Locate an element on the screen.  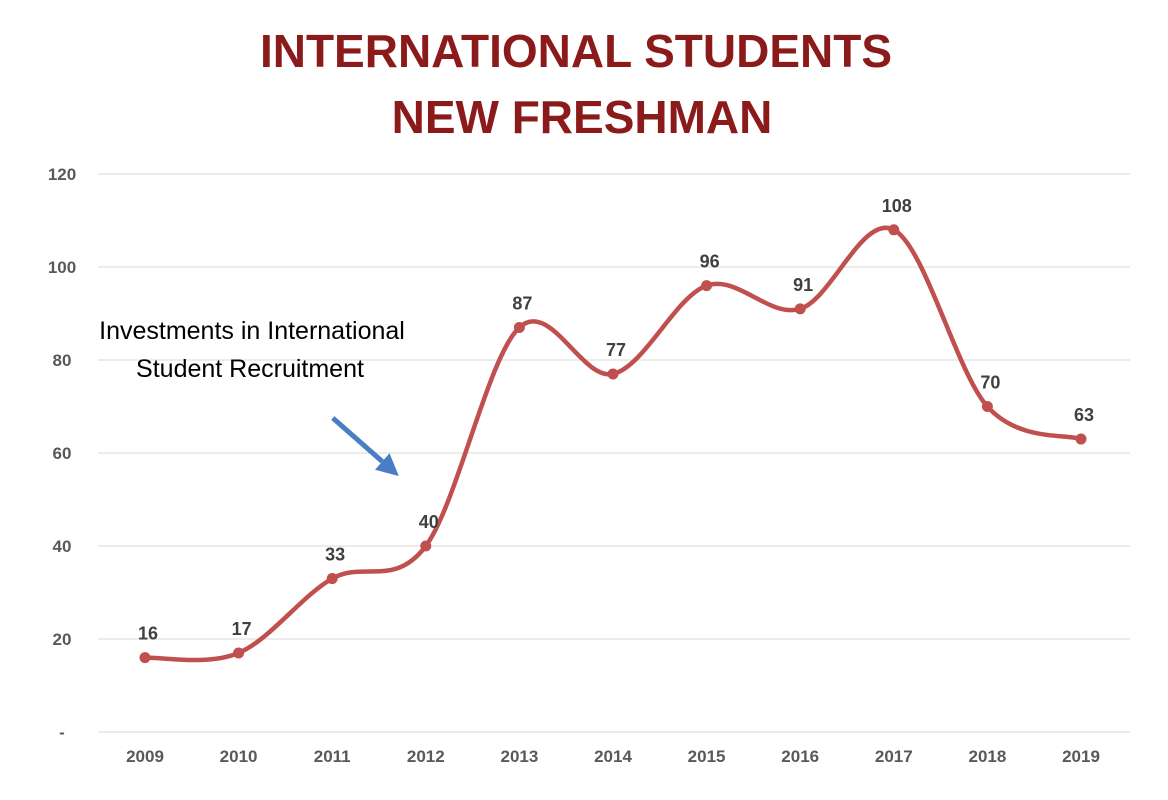
y-tick-label: 100 is located at coordinates (62, 267).